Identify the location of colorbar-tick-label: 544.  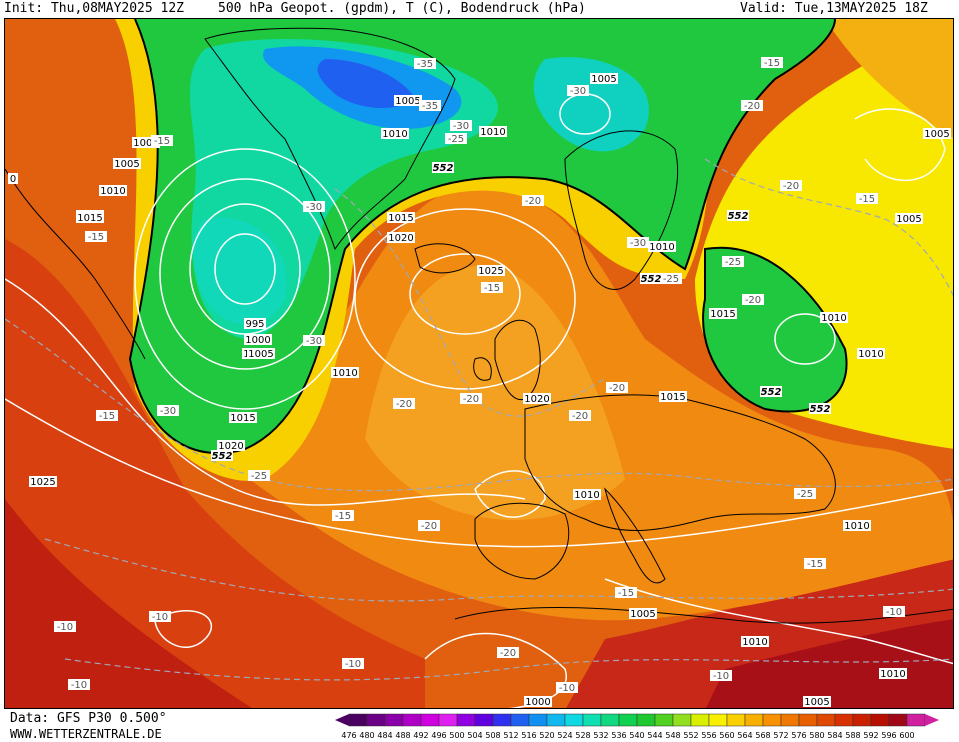
(654, 735).